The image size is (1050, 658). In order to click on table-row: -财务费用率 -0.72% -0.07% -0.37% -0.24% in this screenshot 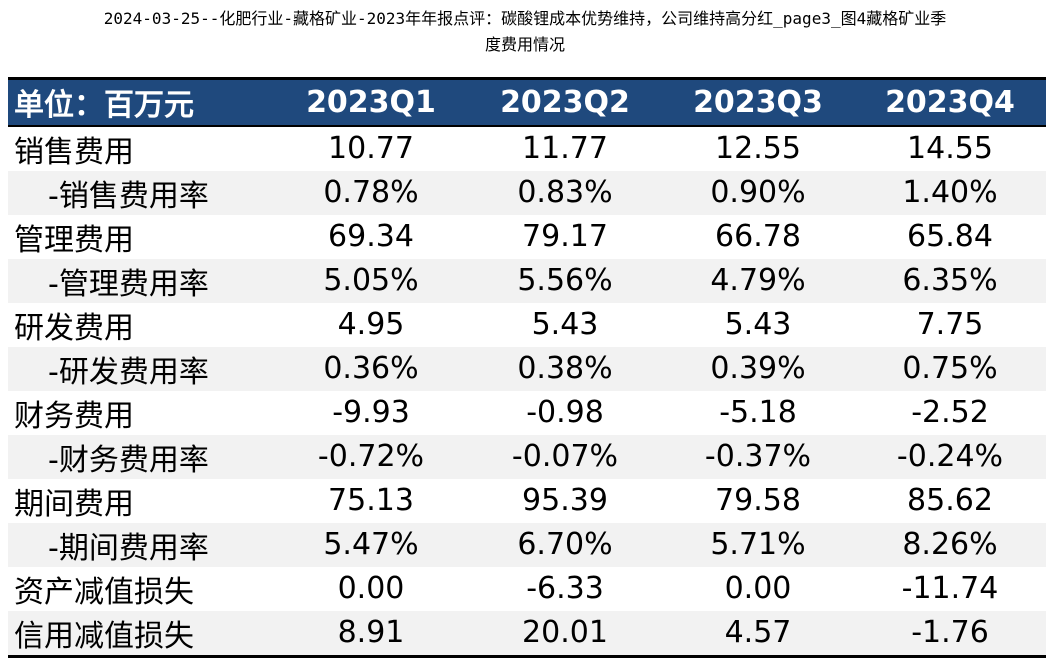, I will do `click(527, 456)`.